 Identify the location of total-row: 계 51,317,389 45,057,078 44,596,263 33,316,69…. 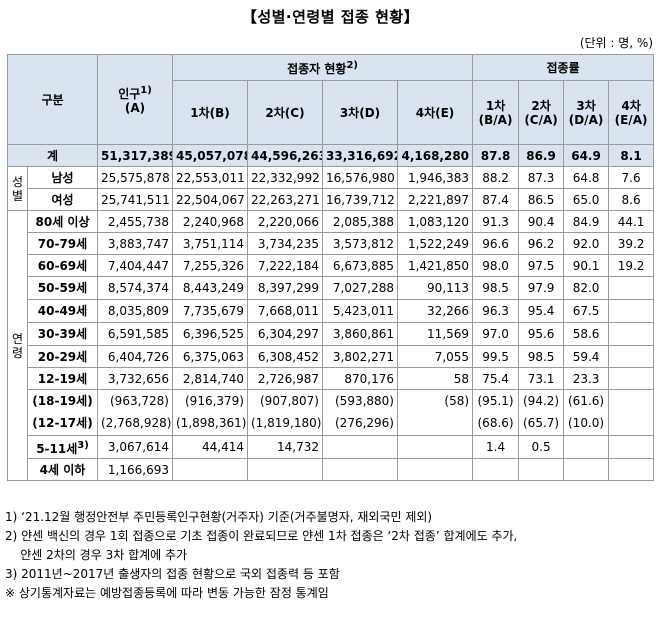
(331, 155).